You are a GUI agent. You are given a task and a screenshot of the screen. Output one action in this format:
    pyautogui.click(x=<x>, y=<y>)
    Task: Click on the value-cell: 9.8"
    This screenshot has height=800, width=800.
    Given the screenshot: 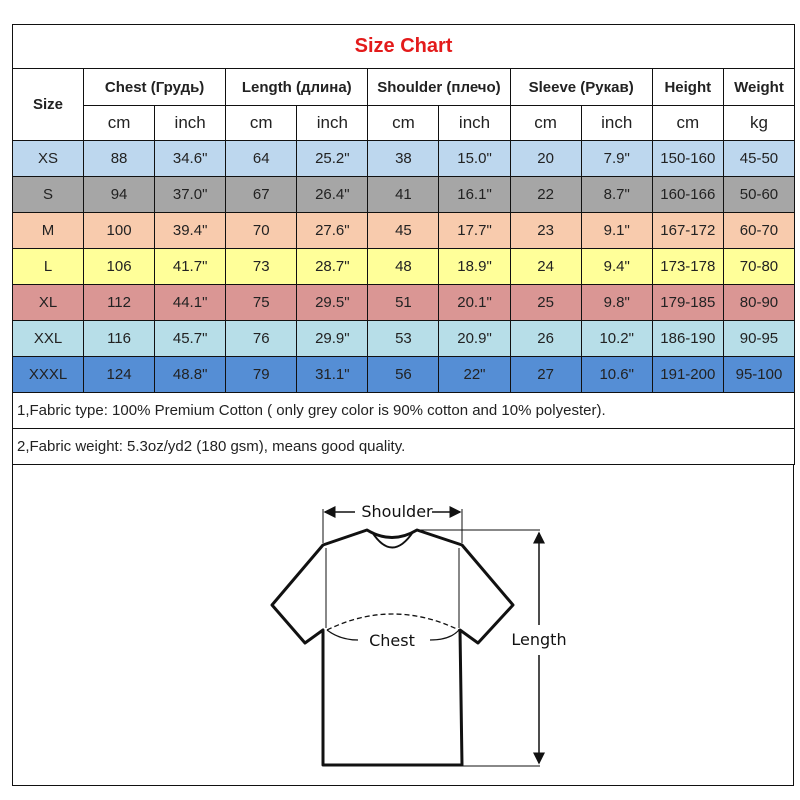 What is the action you would take?
    pyautogui.click(x=616, y=302)
    